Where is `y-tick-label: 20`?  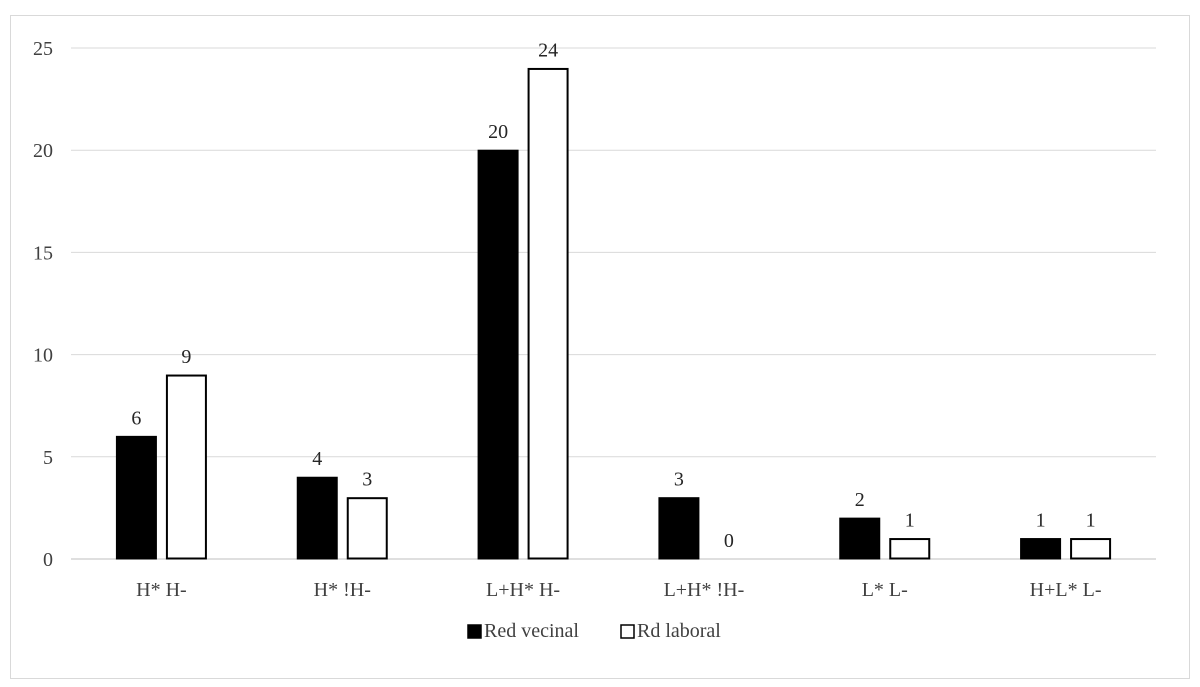 y-tick-label: 20 is located at coordinates (43, 151).